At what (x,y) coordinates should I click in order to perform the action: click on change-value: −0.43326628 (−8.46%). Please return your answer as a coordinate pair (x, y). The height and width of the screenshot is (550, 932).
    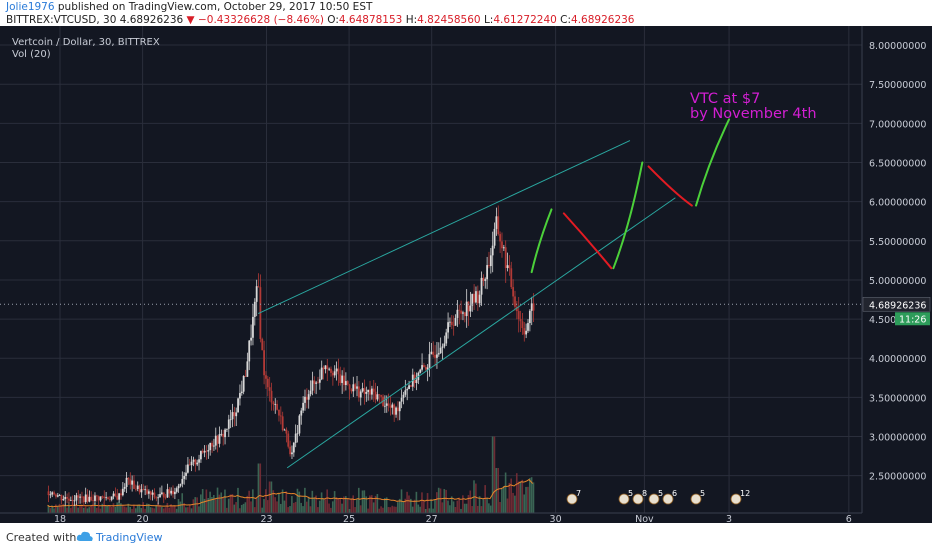
    Looking at the image, I should click on (260, 20).